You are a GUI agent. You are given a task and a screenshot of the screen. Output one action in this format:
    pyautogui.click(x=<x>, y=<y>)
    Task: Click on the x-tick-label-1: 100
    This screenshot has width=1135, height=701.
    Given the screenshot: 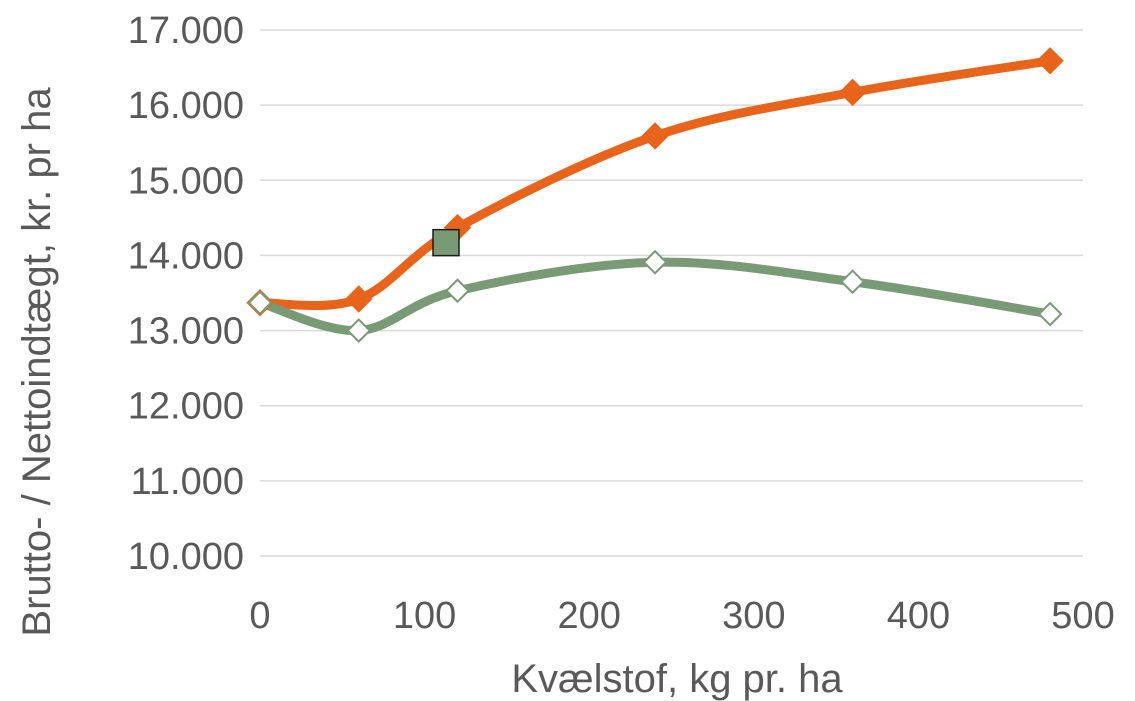 What is the action you would take?
    pyautogui.click(x=424, y=616)
    